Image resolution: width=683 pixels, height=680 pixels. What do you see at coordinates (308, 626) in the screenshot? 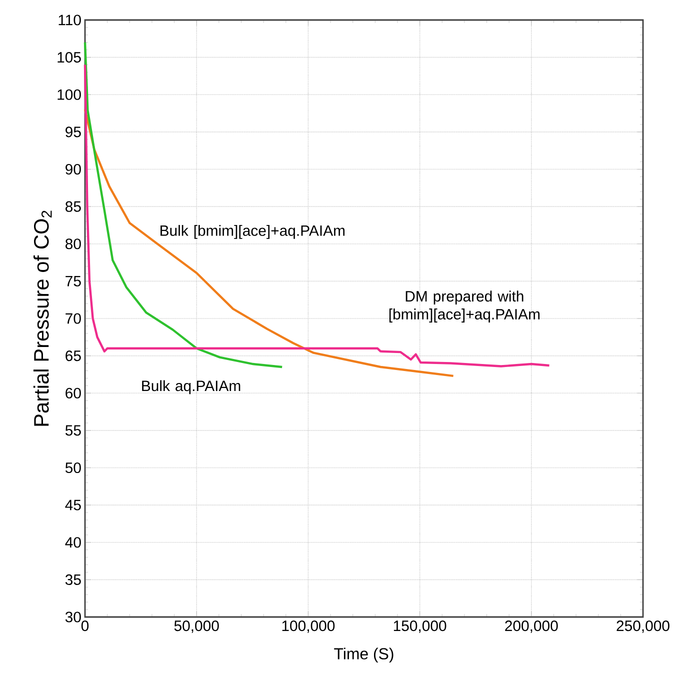
I see `x-tick-label: 100,000` at bounding box center [308, 626].